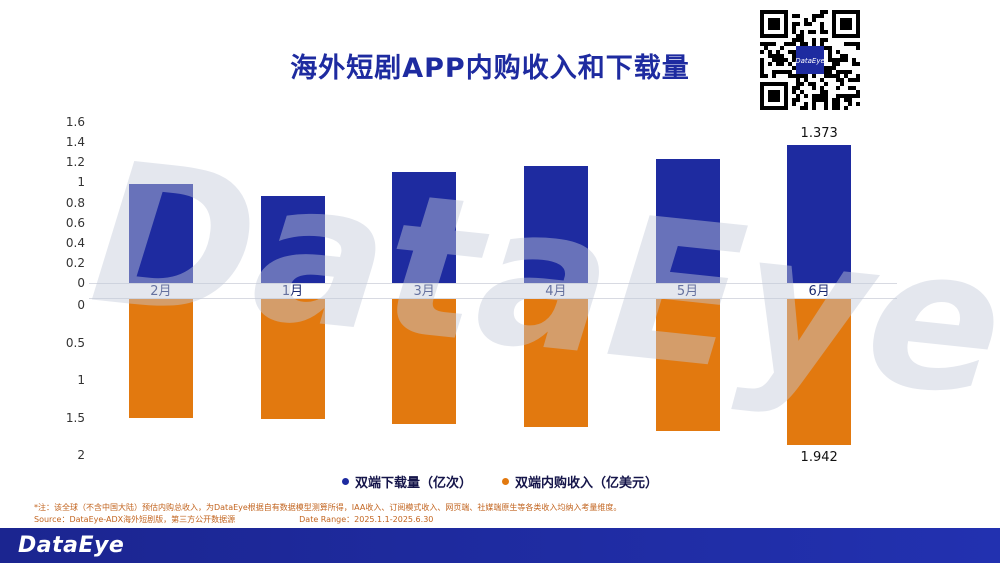 Image resolution: width=1000 pixels, height=563 pixels. Describe the element at coordinates (81, 283) in the screenshot. I see `y-axis-tick-top: 0` at that location.